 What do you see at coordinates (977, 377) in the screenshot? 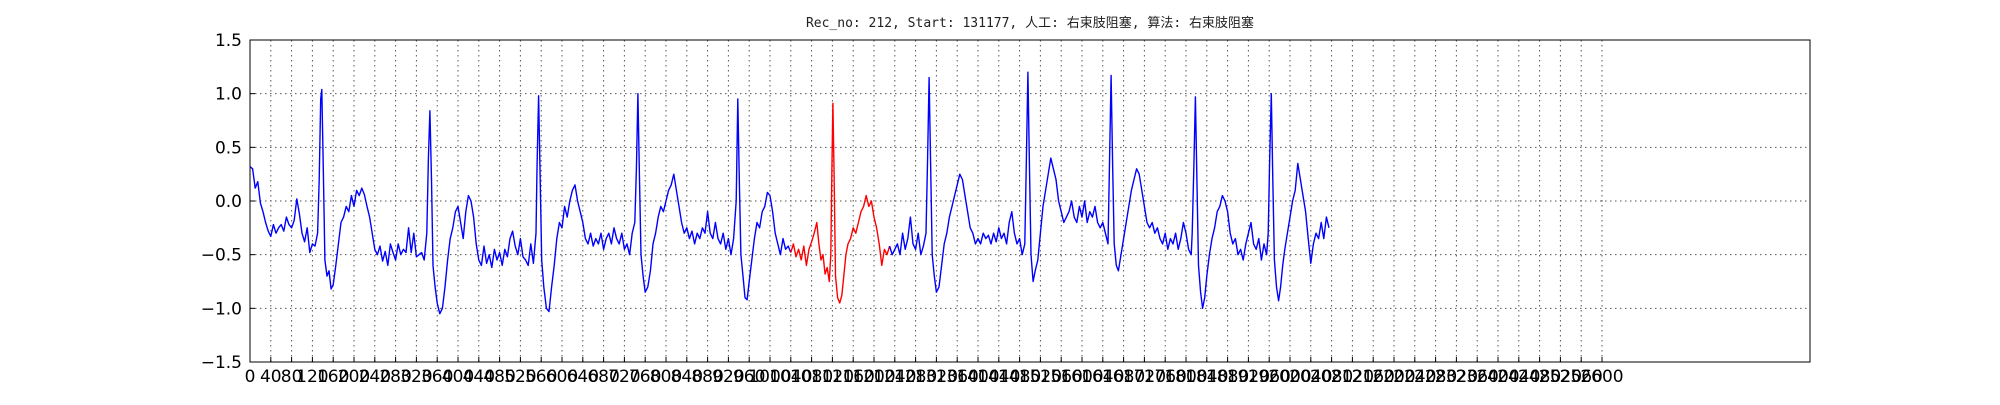
I see `x-tick-label: 1400` at bounding box center [977, 377].